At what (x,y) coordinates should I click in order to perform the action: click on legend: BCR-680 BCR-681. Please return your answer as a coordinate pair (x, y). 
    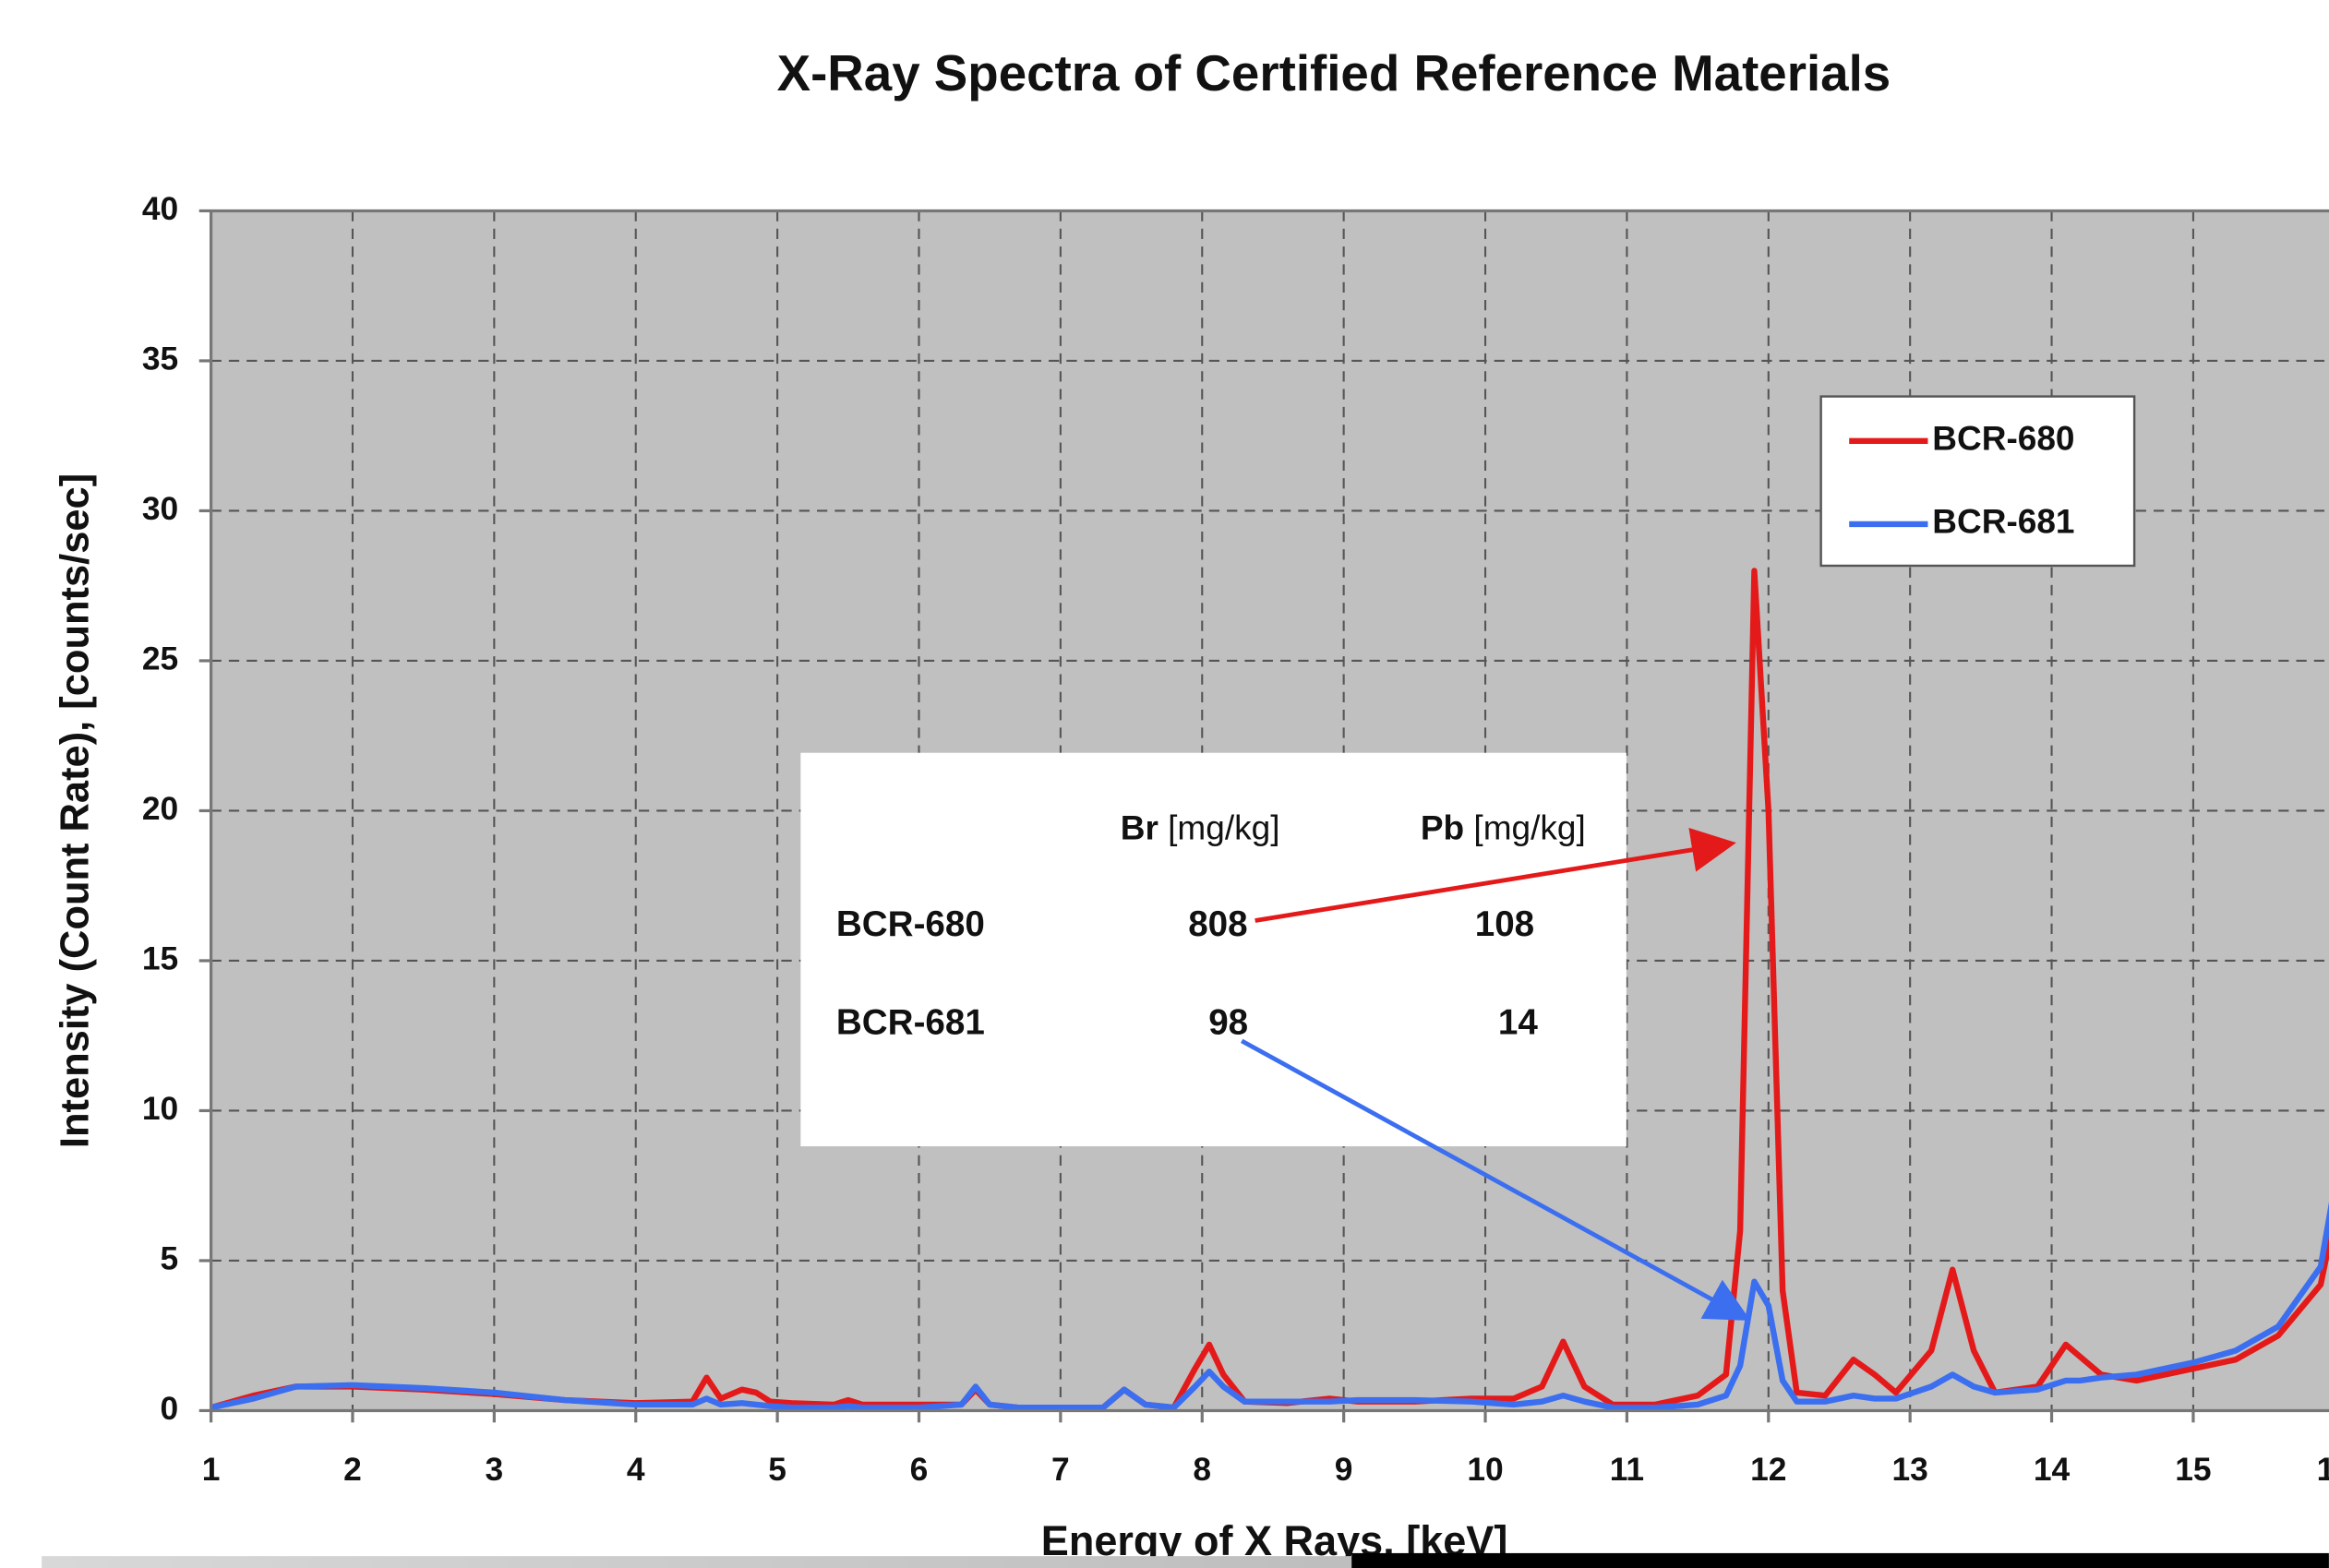
    Looking at the image, I should click on (1977, 482).